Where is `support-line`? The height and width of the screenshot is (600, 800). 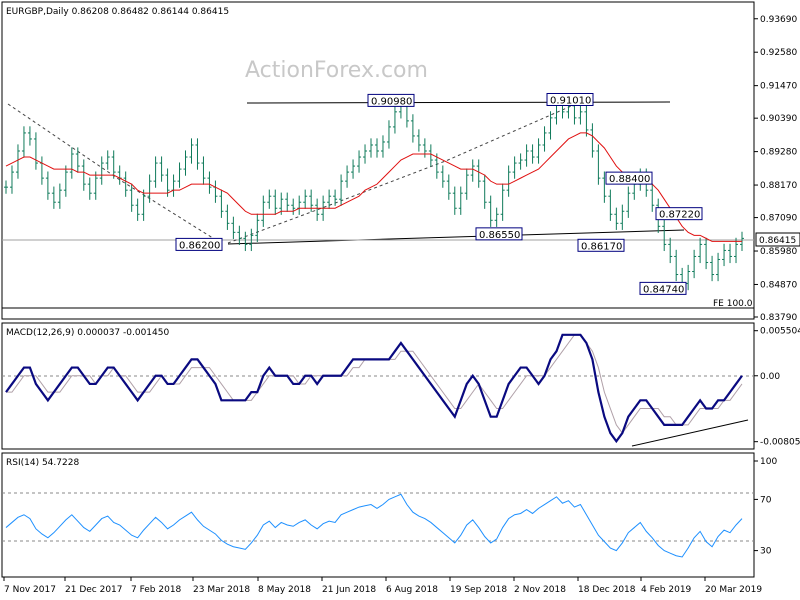
support-line is located at coordinates (456, 237).